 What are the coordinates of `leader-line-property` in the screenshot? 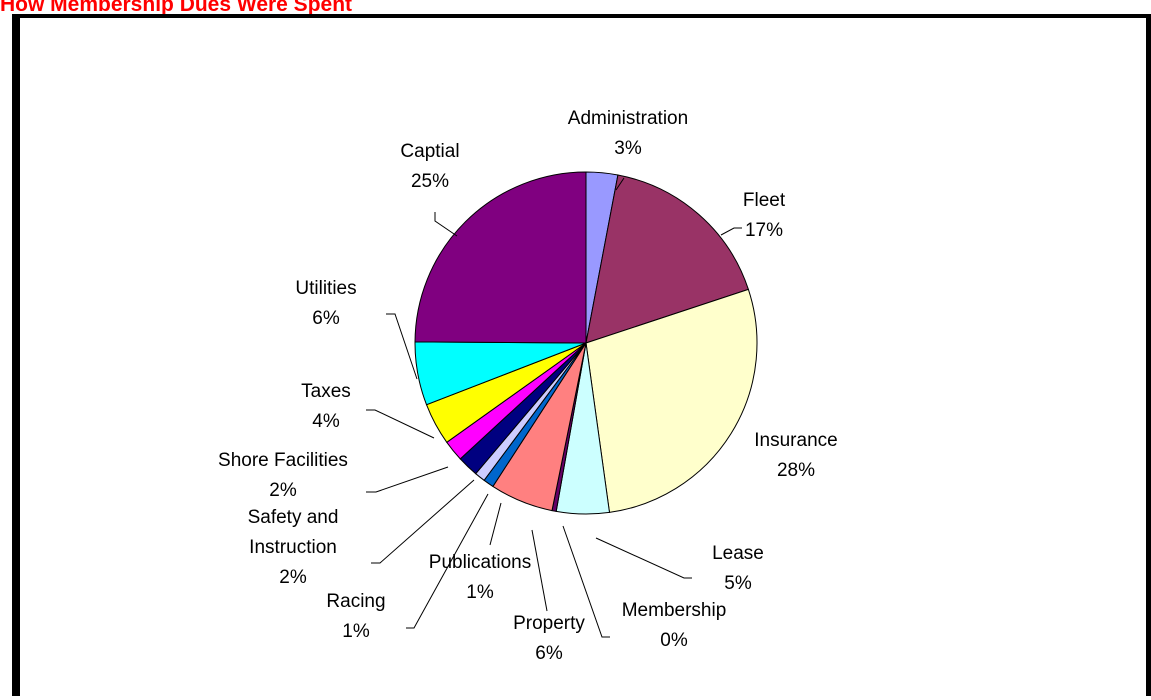 It's located at (539, 570).